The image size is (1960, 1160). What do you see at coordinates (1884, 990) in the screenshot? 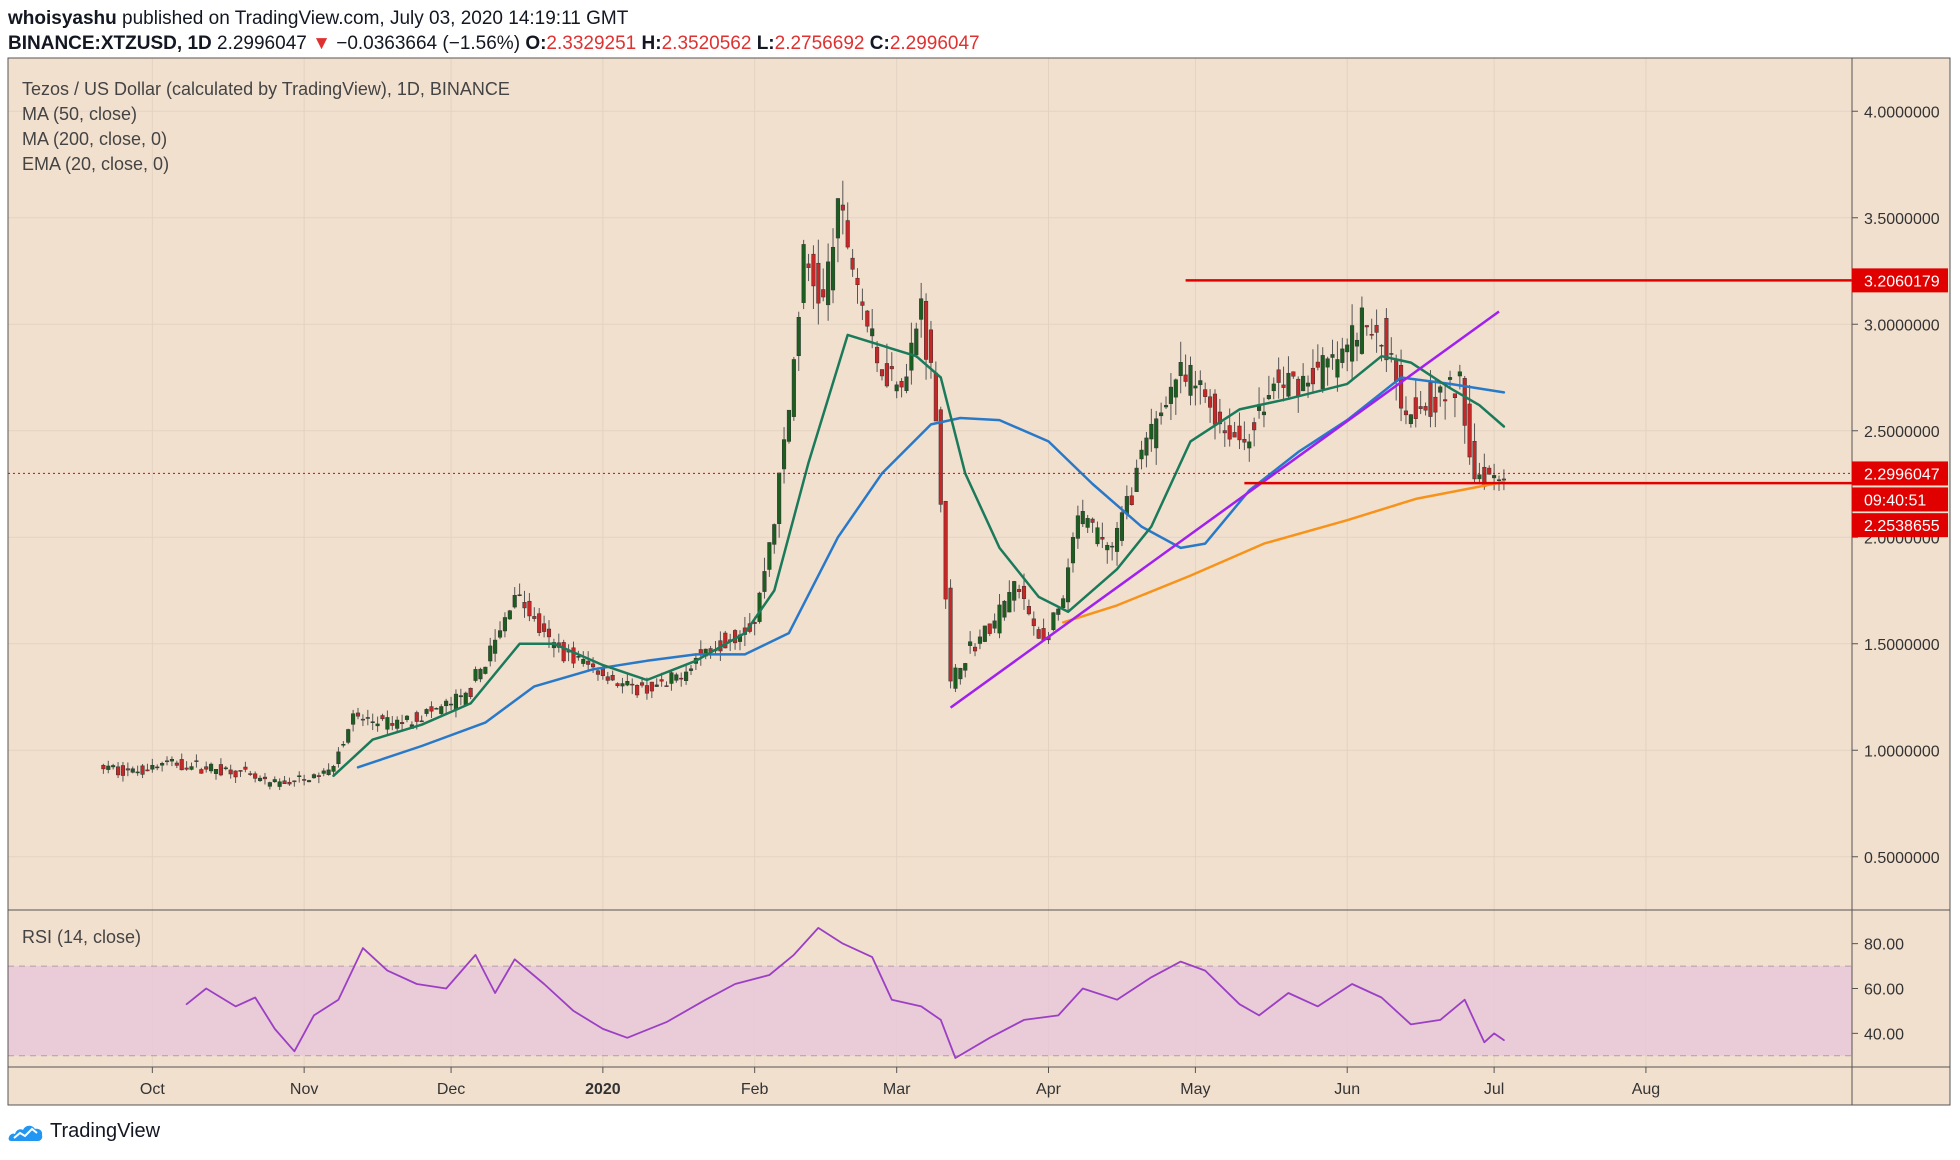
I see `rsi-tick-label: 60.00` at bounding box center [1884, 990].